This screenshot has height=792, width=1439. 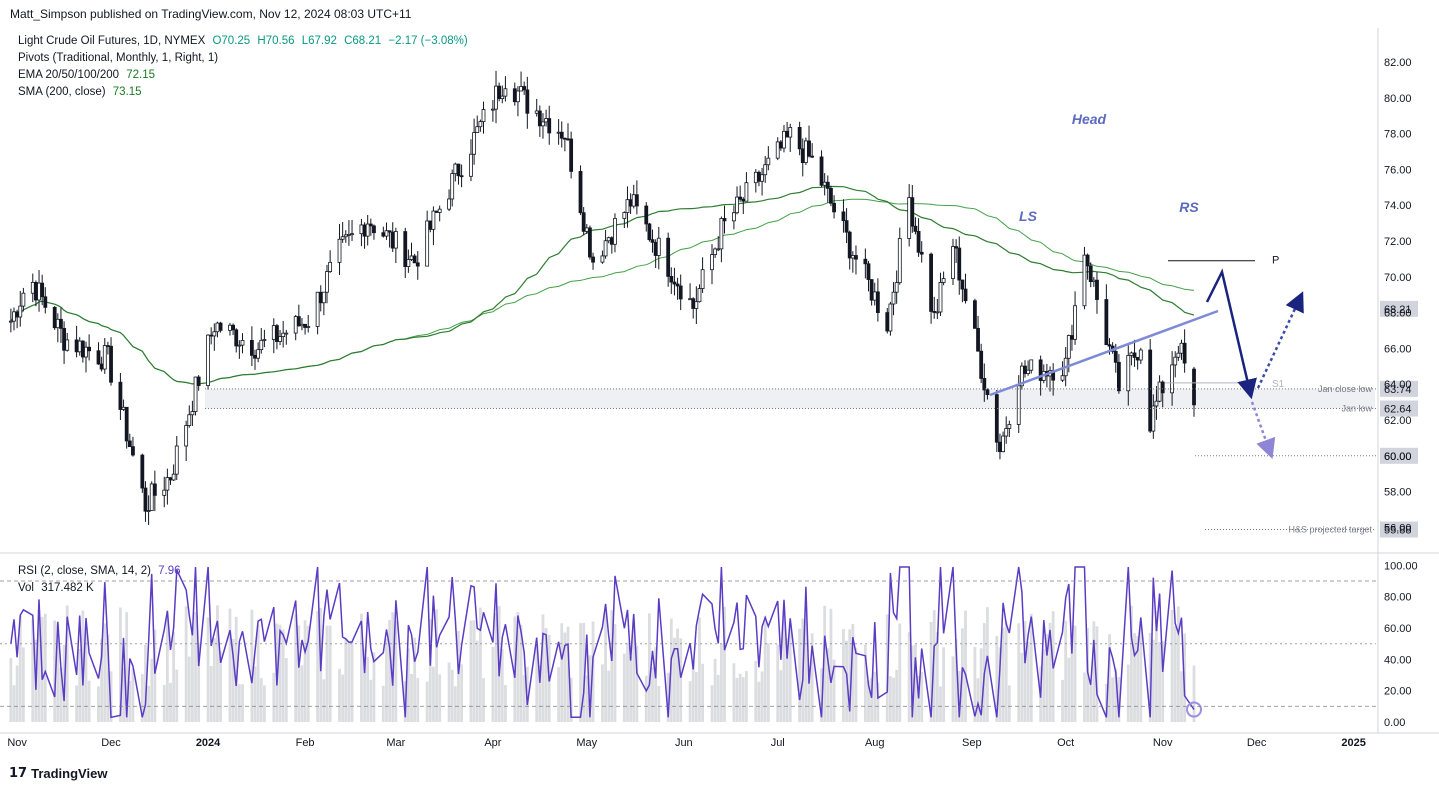 What do you see at coordinates (69, 75) in the screenshot?
I see `ema-label: EMA 20/50/100/200` at bounding box center [69, 75].